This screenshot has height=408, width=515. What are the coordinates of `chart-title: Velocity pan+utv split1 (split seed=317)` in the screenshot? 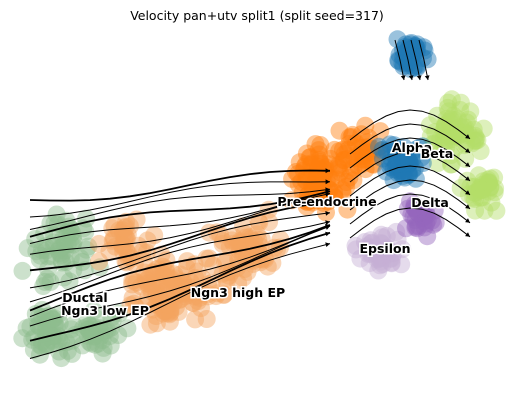 It's located at (257, 15).